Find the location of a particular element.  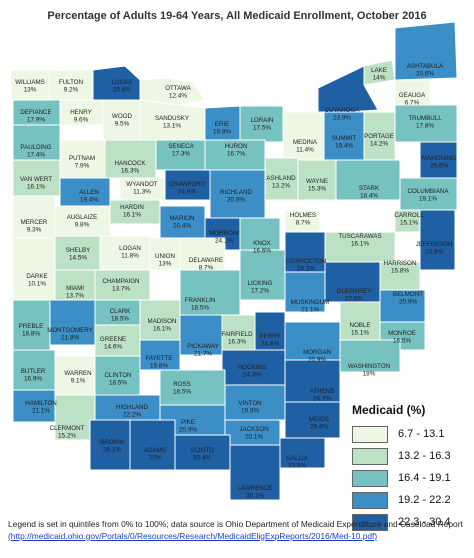

legend-title: Medicaid (%) is located at coordinates (389, 410).